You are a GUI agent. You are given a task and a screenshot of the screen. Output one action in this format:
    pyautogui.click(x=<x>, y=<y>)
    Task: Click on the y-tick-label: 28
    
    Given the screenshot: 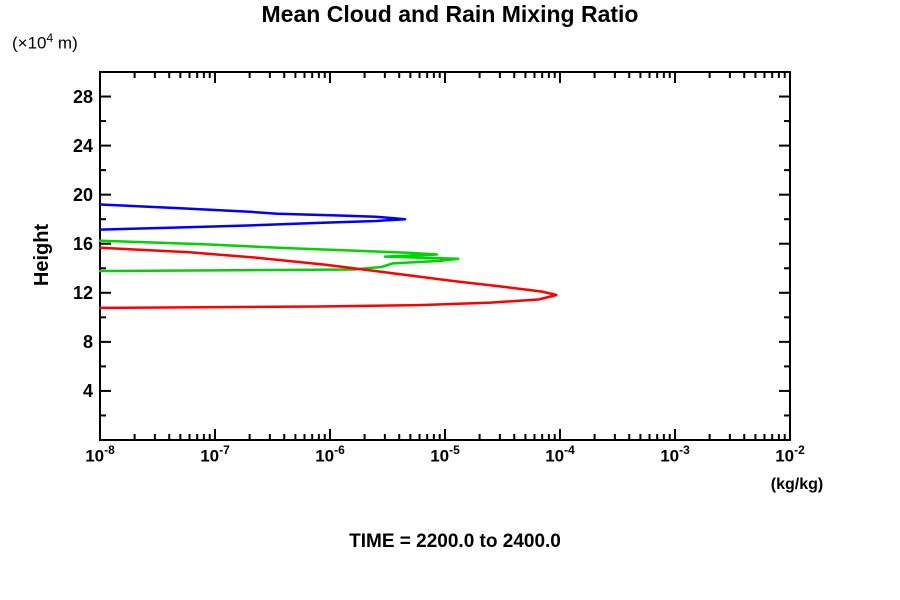 What is the action you would take?
    pyautogui.click(x=82, y=96)
    